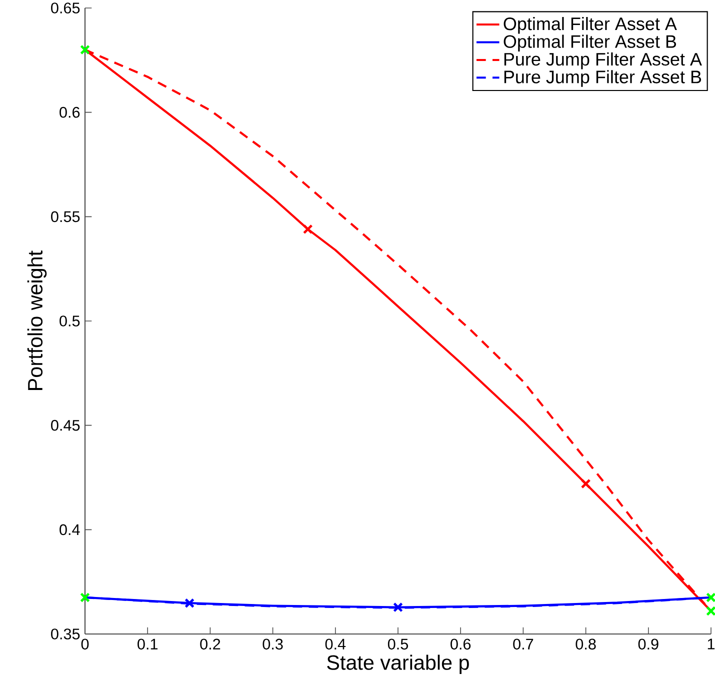 The width and height of the screenshot is (715, 694). What do you see at coordinates (37, 320) in the screenshot?
I see `y-axis-title: Portfolio weight` at bounding box center [37, 320].